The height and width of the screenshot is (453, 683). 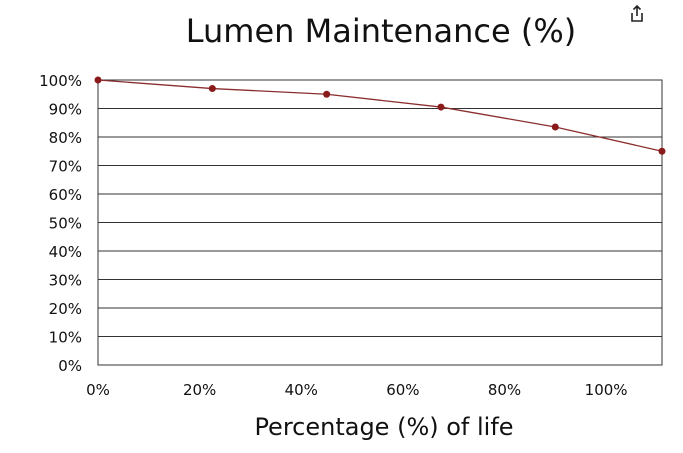 I want to click on share-icon, so click(x=637, y=13).